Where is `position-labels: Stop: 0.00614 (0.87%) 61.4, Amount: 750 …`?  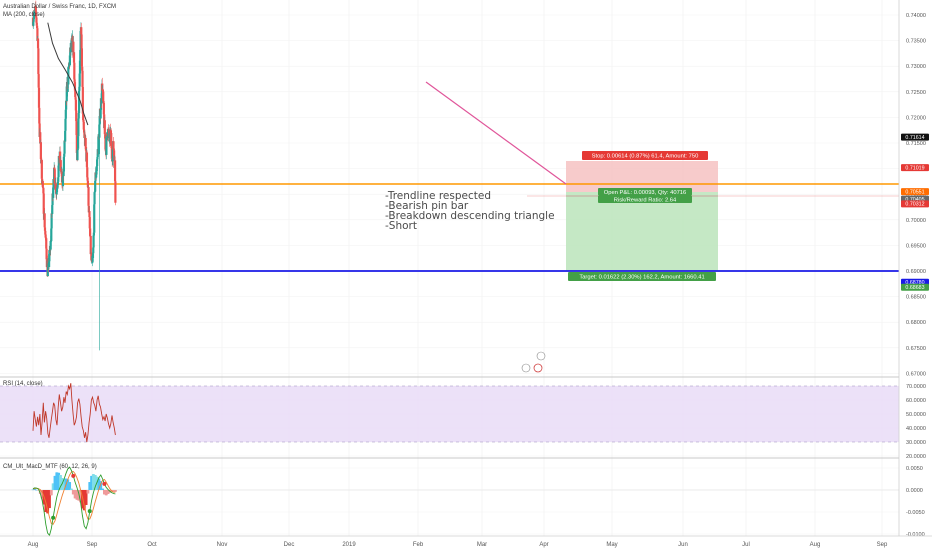
position-labels: Stop: 0.00614 (0.87%) 61.4, Amount: 750 … is located at coordinates (642, 216).